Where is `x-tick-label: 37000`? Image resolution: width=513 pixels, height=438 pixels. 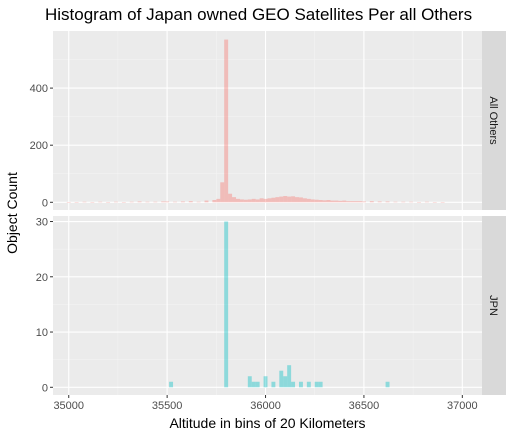
x-tick-label: 37000 is located at coordinates (462, 406).